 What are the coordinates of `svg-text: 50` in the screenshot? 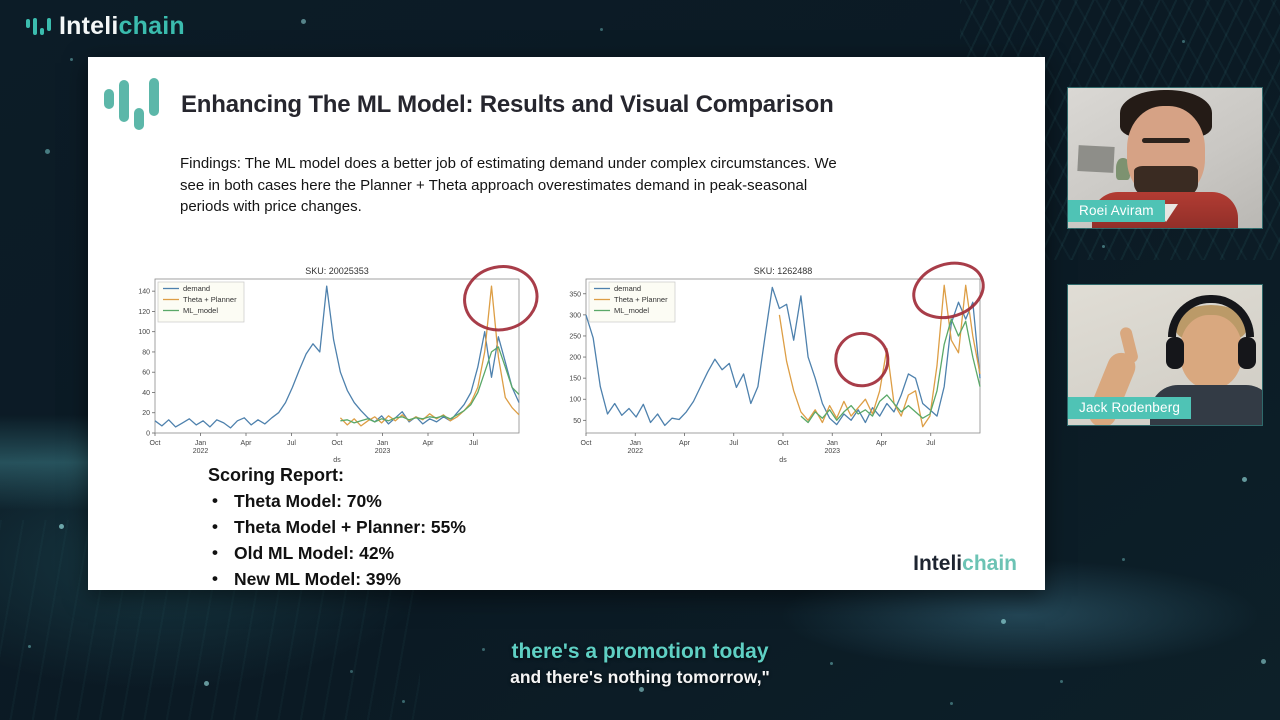 It's located at (577, 421).